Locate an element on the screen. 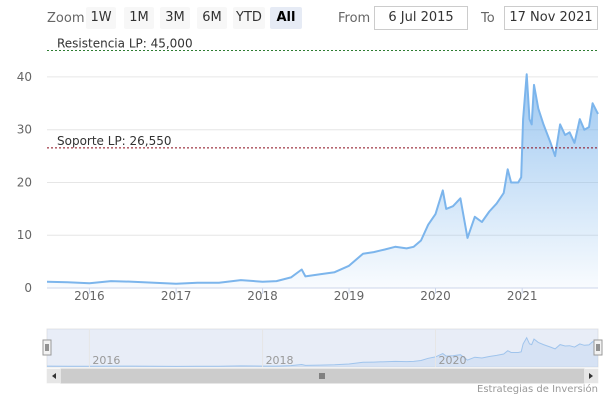 This screenshot has width=612, height=404. arrow-left-icon is located at coordinates (54, 376).